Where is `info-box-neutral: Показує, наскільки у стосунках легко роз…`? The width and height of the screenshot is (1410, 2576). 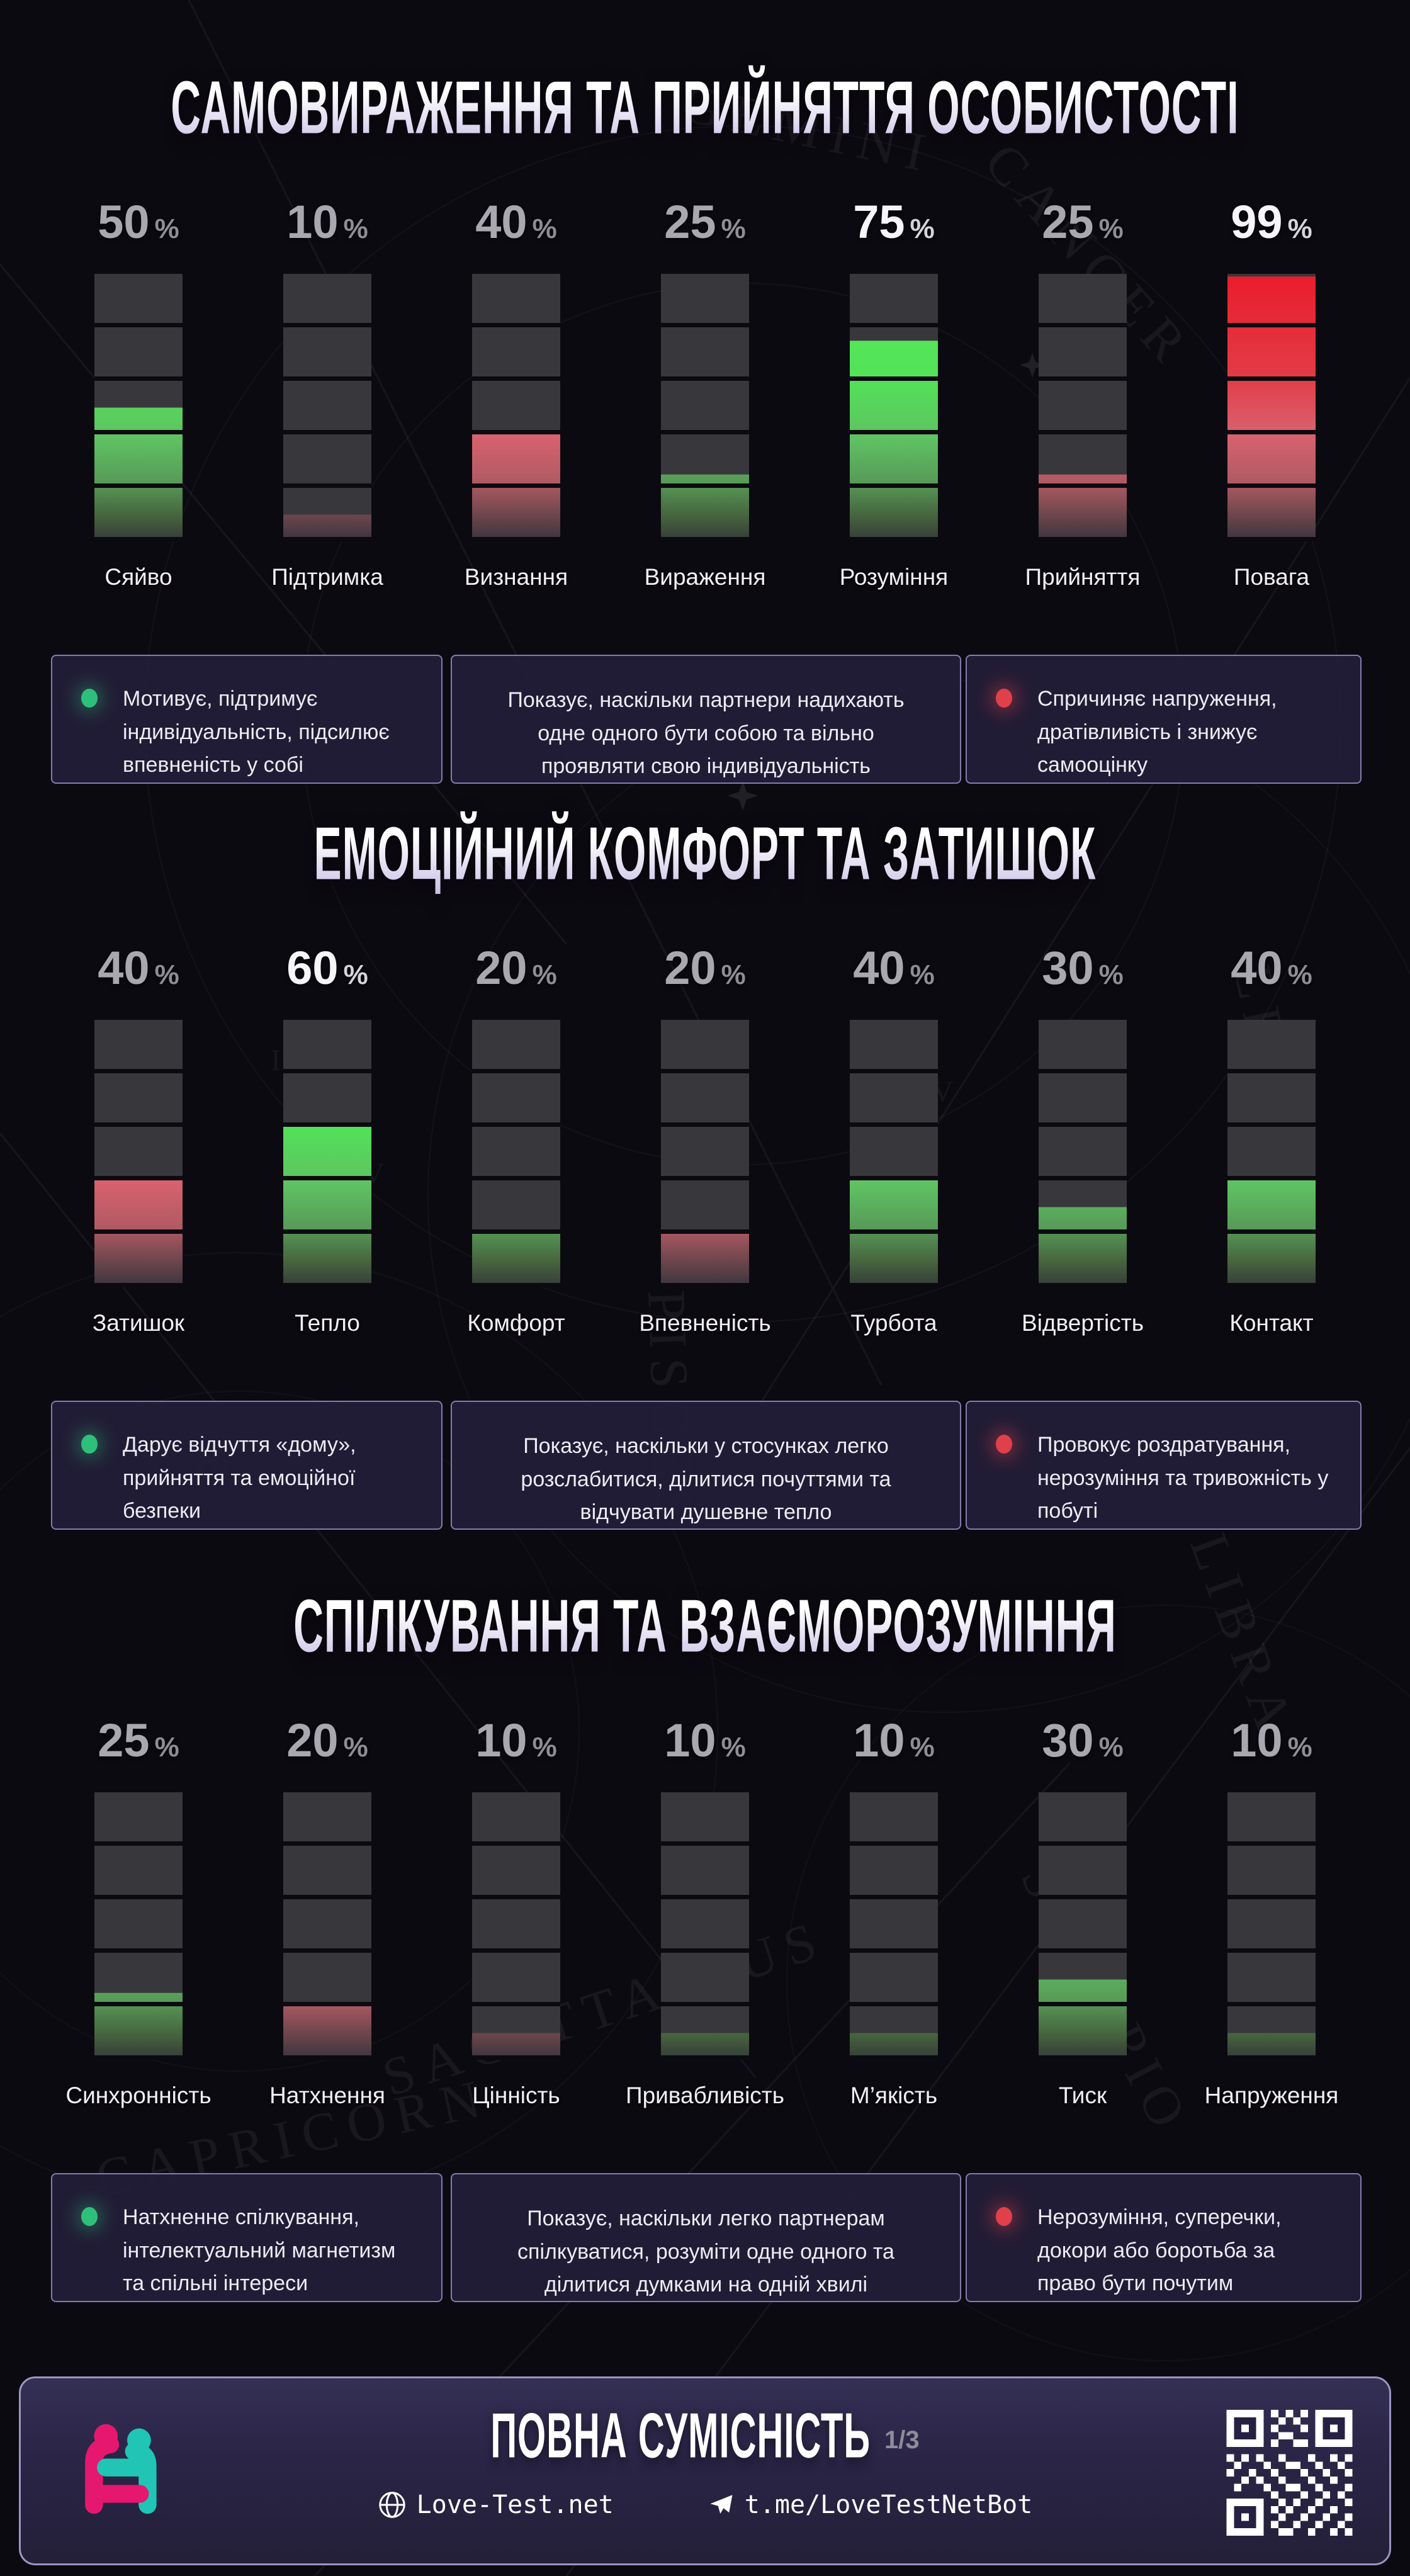 info-box-neutral: Показує, наскільки у стосунках легко роз… is located at coordinates (706, 1465).